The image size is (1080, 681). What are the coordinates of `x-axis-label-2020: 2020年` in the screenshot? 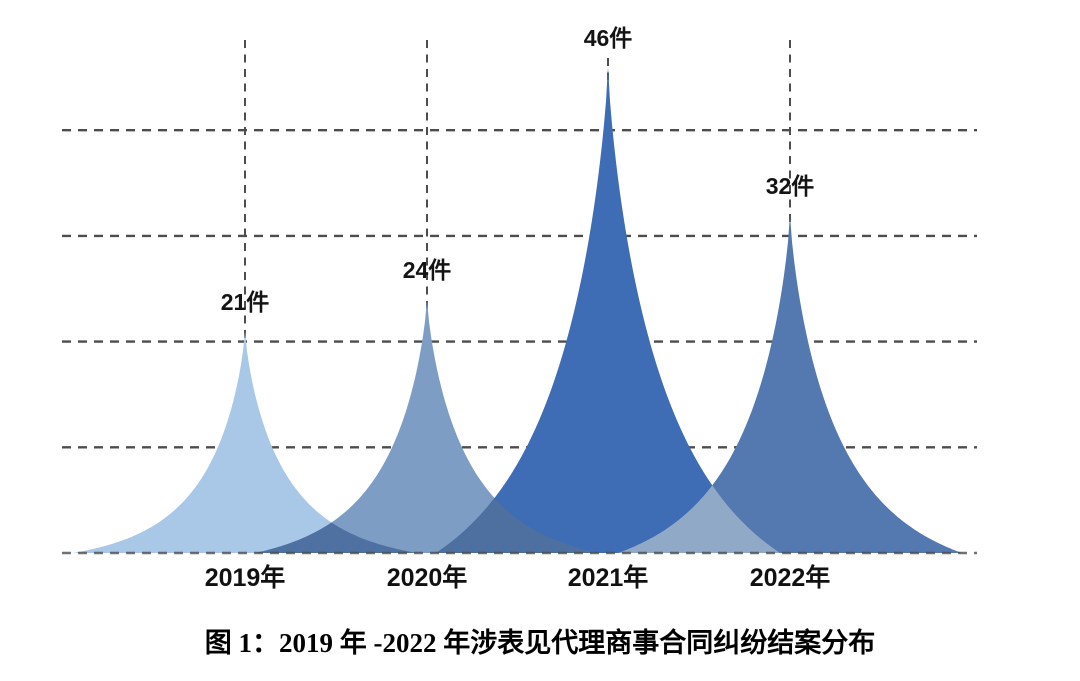 It's located at (427, 578).